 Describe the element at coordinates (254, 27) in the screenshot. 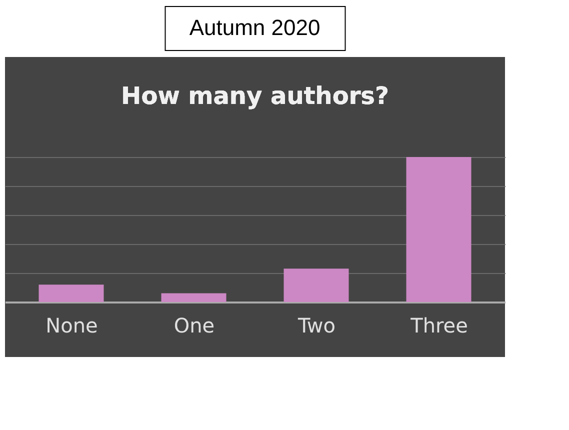

I see `chart-title: Autumn 2020` at that location.